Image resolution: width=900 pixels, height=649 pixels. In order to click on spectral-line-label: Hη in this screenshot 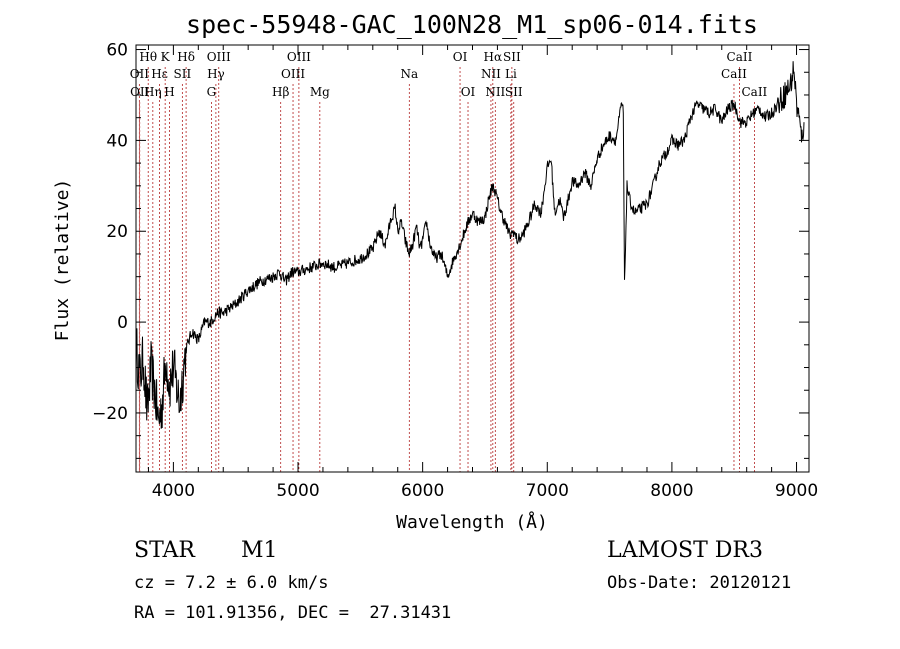, I will do `click(153, 92)`.